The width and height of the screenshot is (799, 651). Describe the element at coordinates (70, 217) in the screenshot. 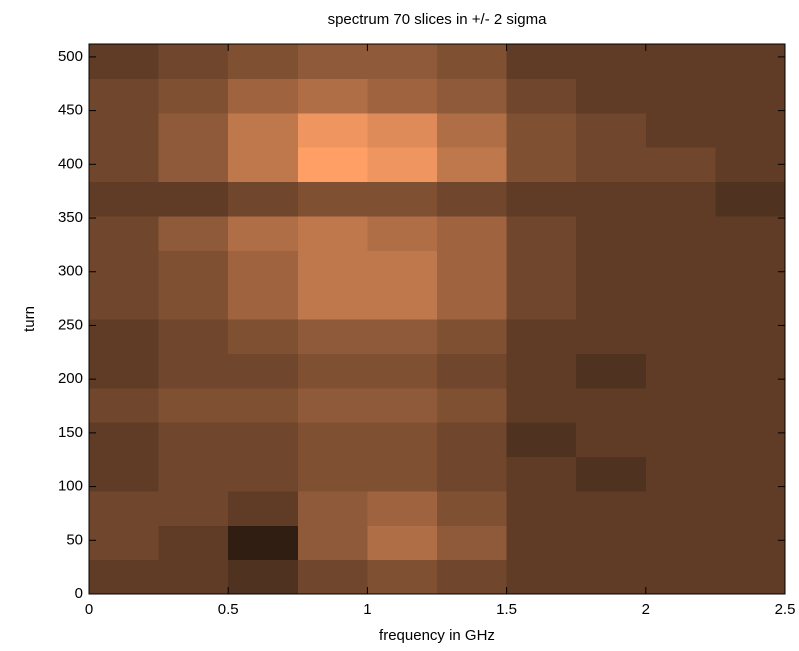

I see `y-tick-label: 350` at that location.